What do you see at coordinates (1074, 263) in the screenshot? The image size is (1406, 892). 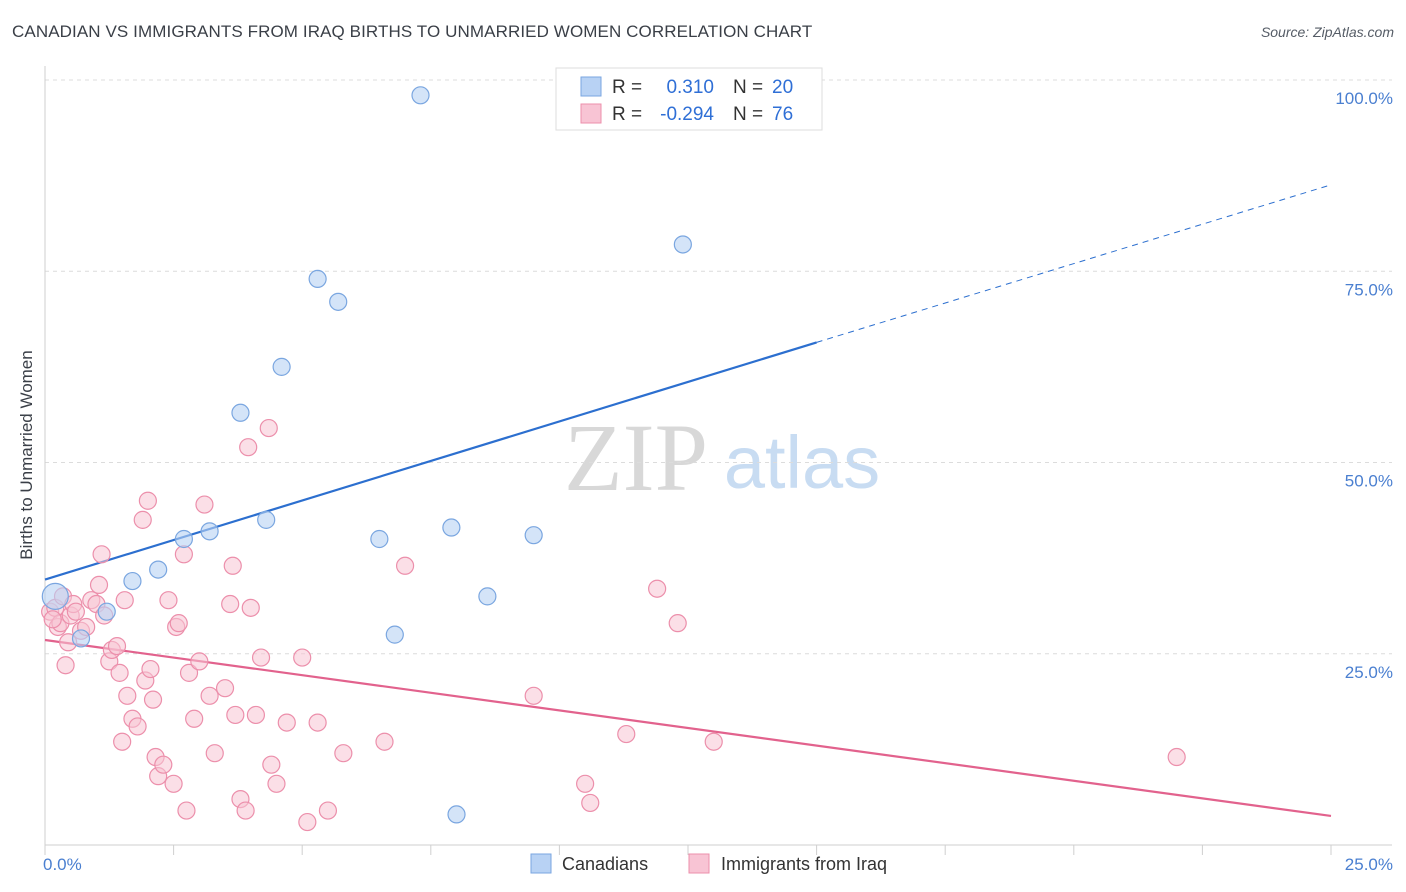 I see `trend-line-canadians-extension` at bounding box center [1074, 263].